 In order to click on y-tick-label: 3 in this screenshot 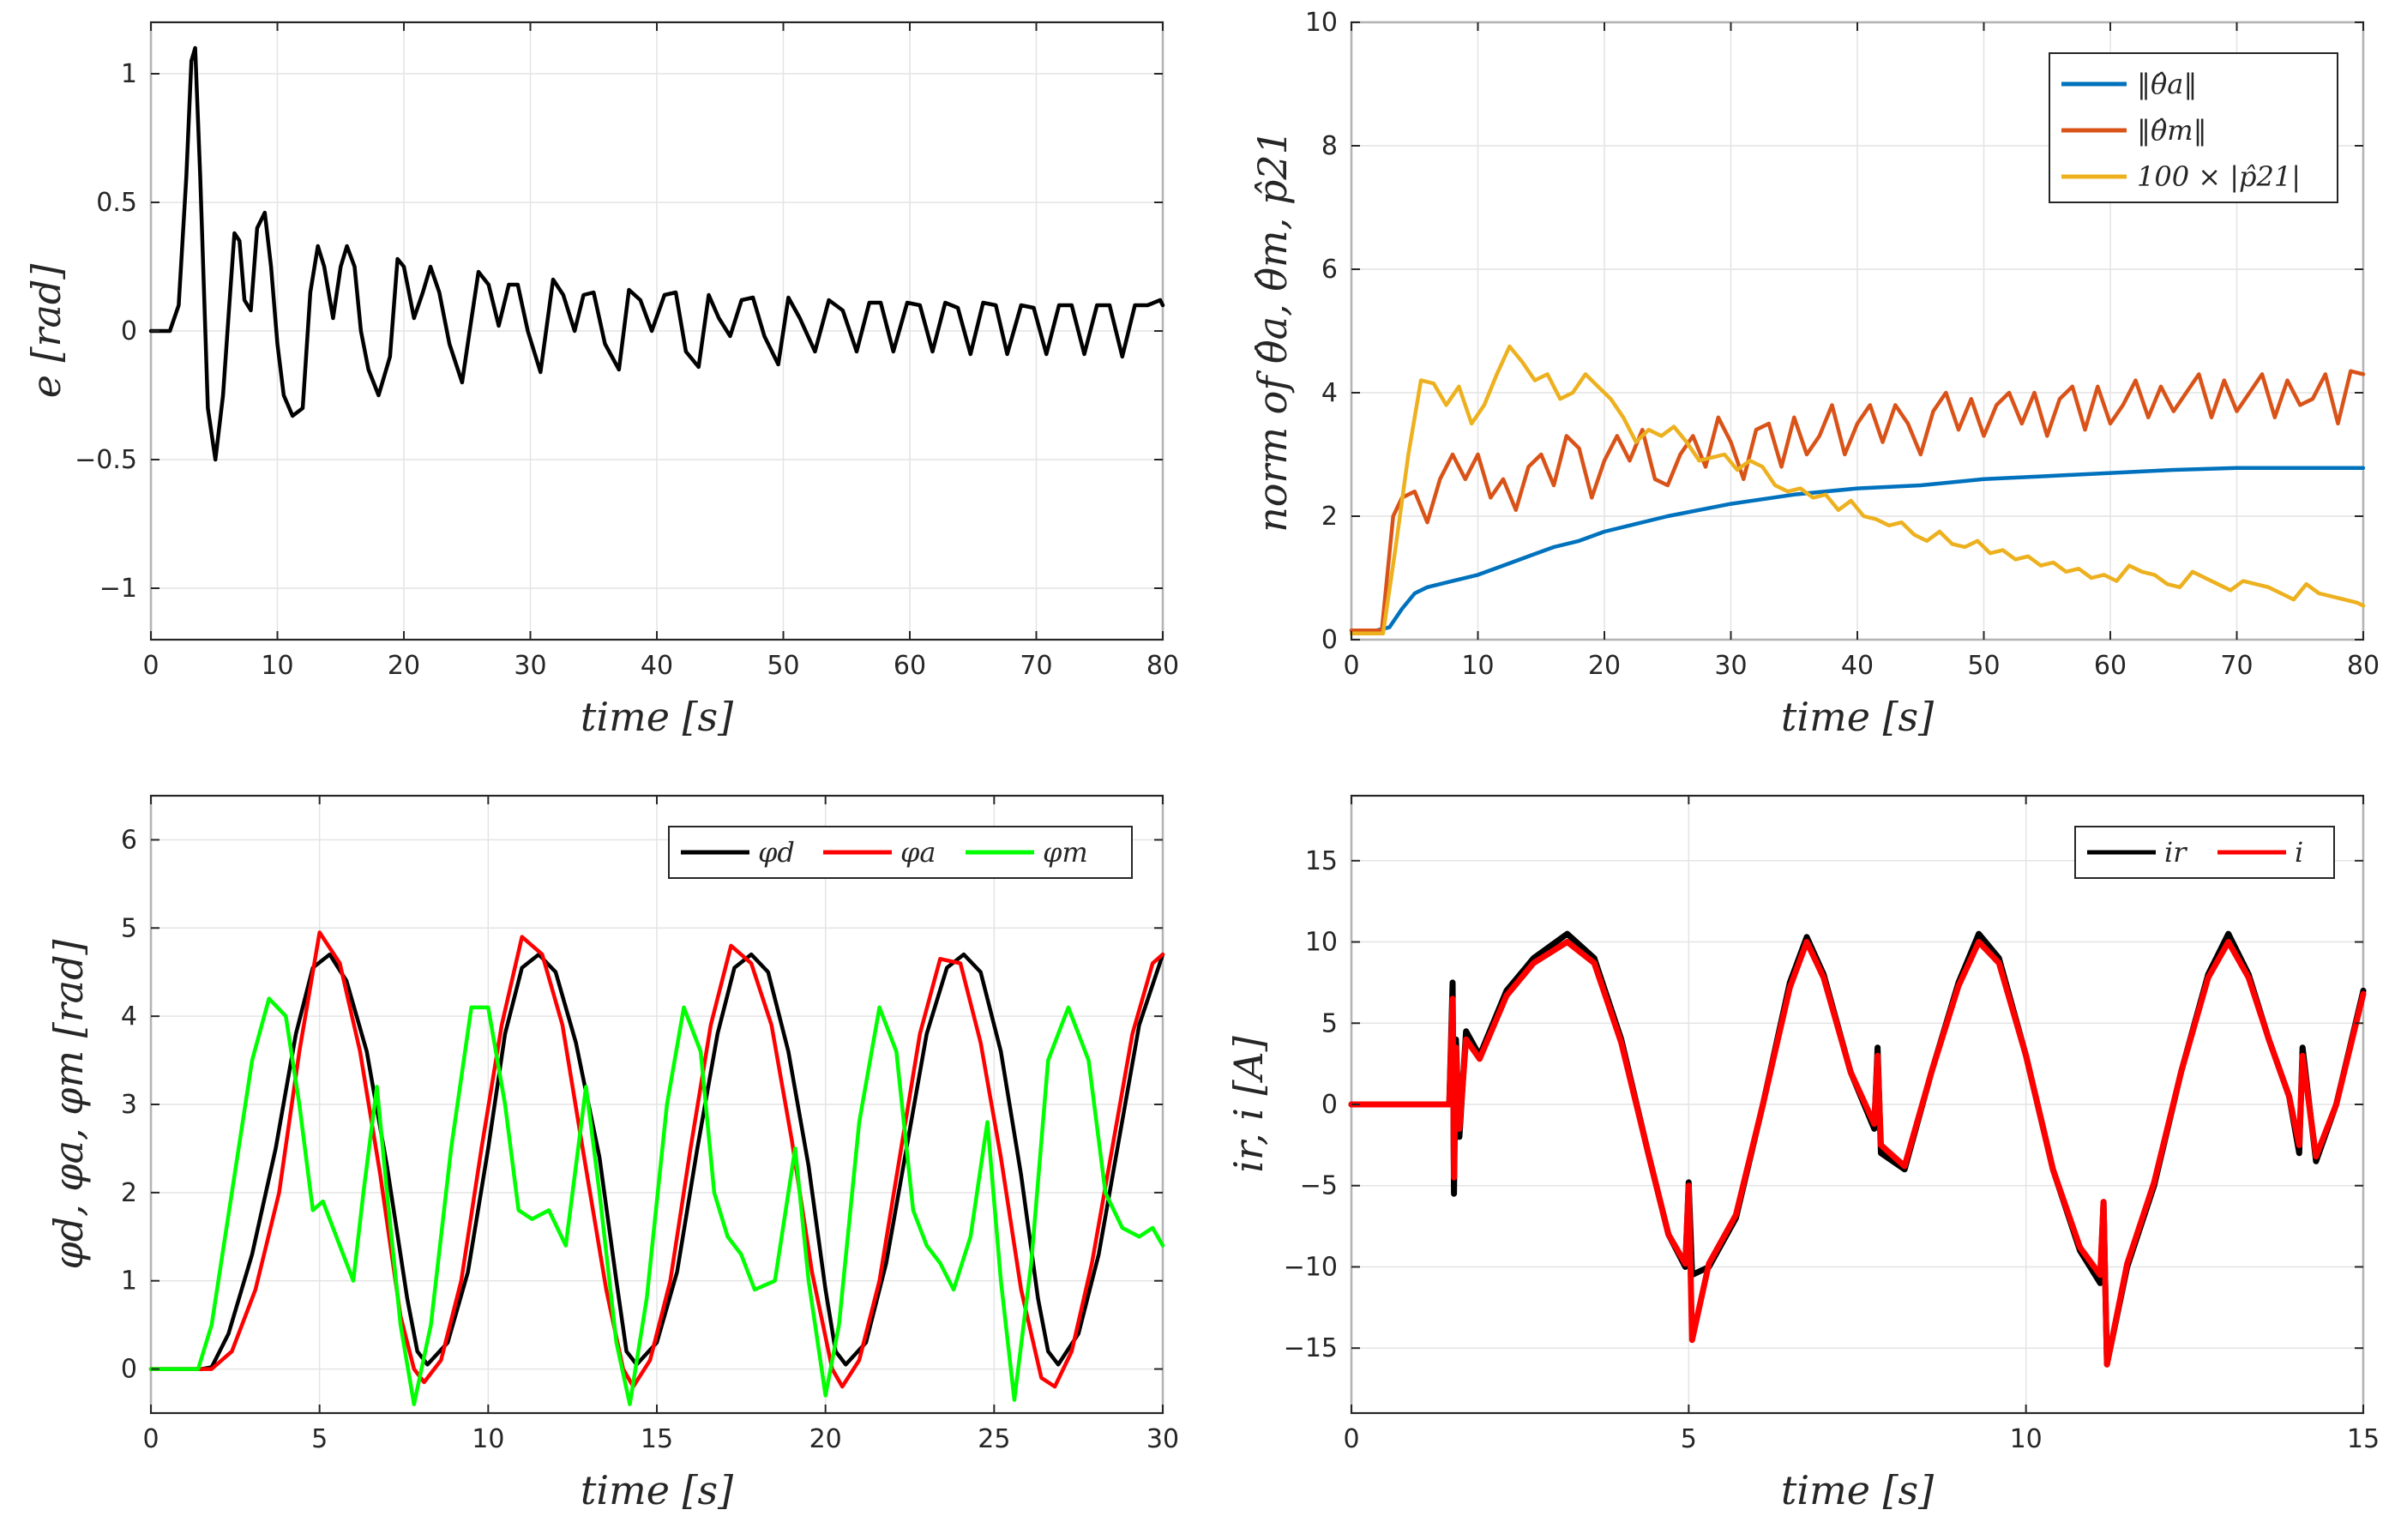, I will do `click(129, 1105)`.